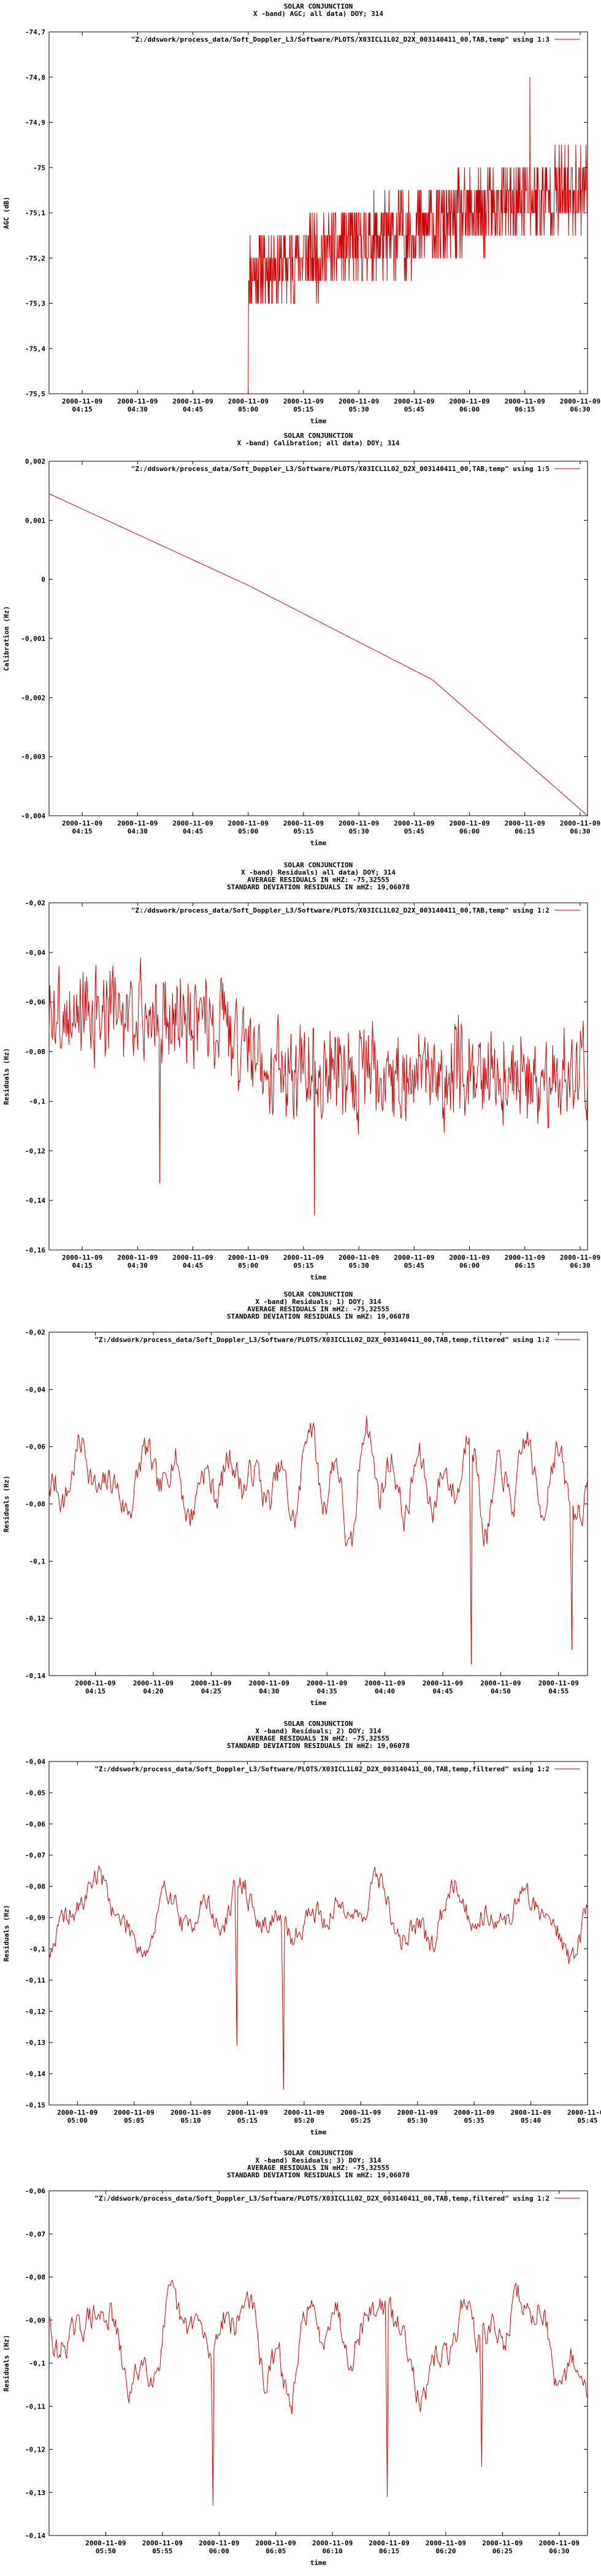 The image size is (601, 2576). Describe the element at coordinates (35, 462) in the screenshot. I see `y-tick-label: 0,002` at that location.